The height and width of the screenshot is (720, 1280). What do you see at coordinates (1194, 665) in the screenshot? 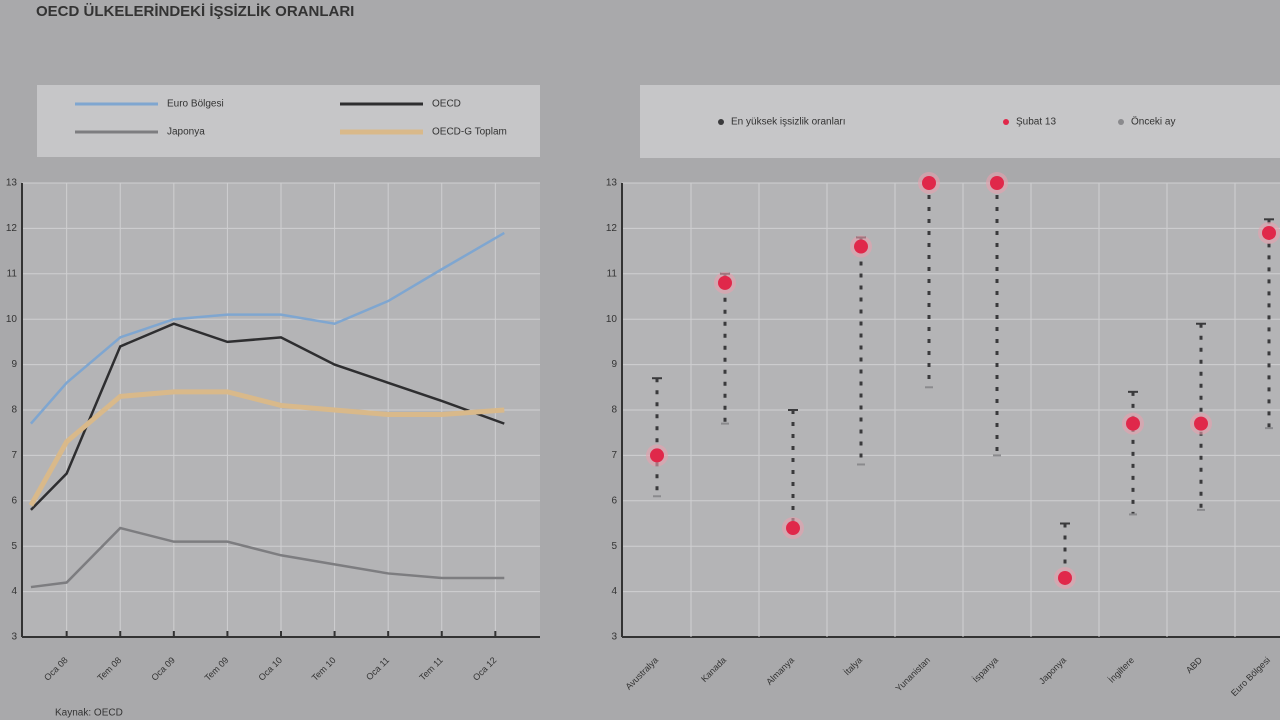
I see `x-tick-label: ABD` at bounding box center [1194, 665].